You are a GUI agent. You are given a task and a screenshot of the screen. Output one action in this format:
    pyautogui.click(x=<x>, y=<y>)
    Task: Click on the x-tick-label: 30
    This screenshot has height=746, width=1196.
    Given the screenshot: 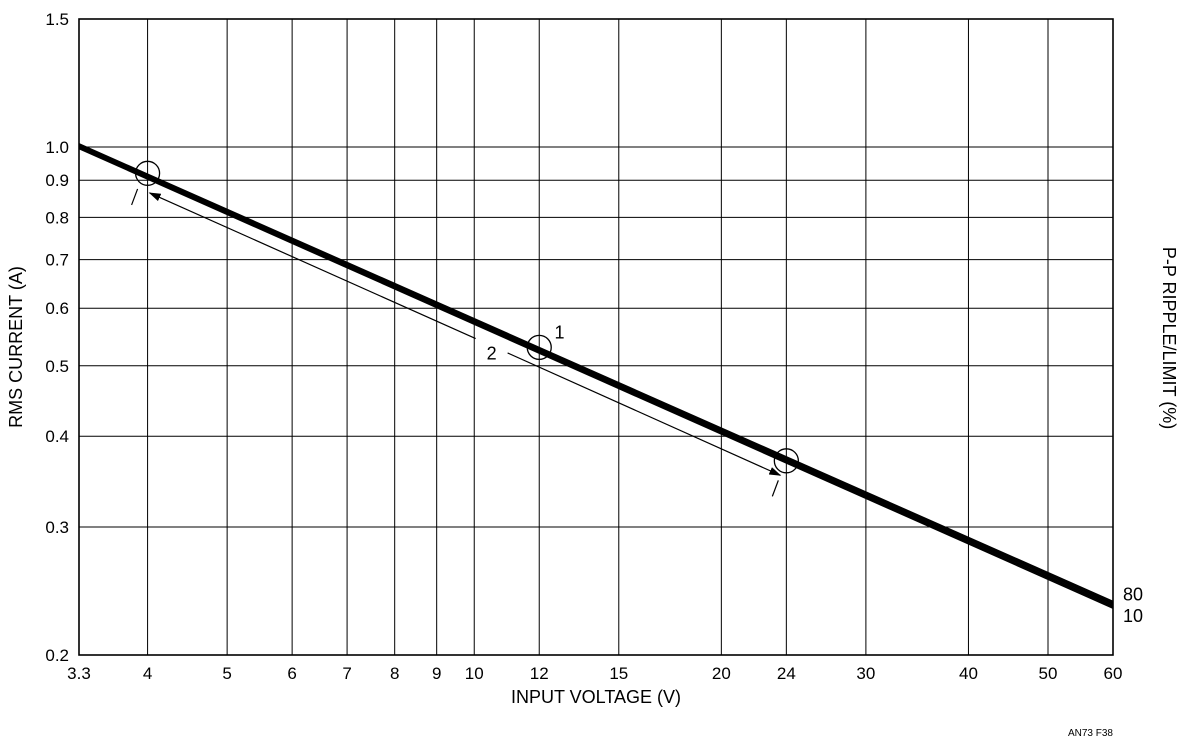 What is the action you would take?
    pyautogui.click(x=865, y=673)
    